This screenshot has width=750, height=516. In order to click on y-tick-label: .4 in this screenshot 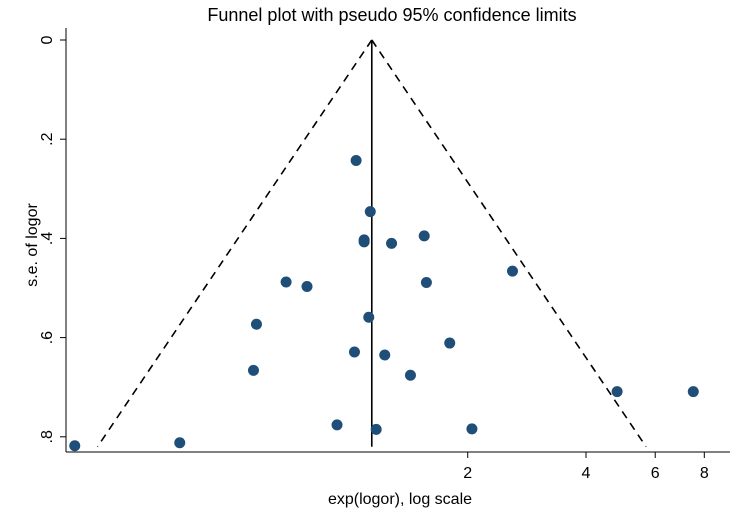, I will do `click(47, 238)`.